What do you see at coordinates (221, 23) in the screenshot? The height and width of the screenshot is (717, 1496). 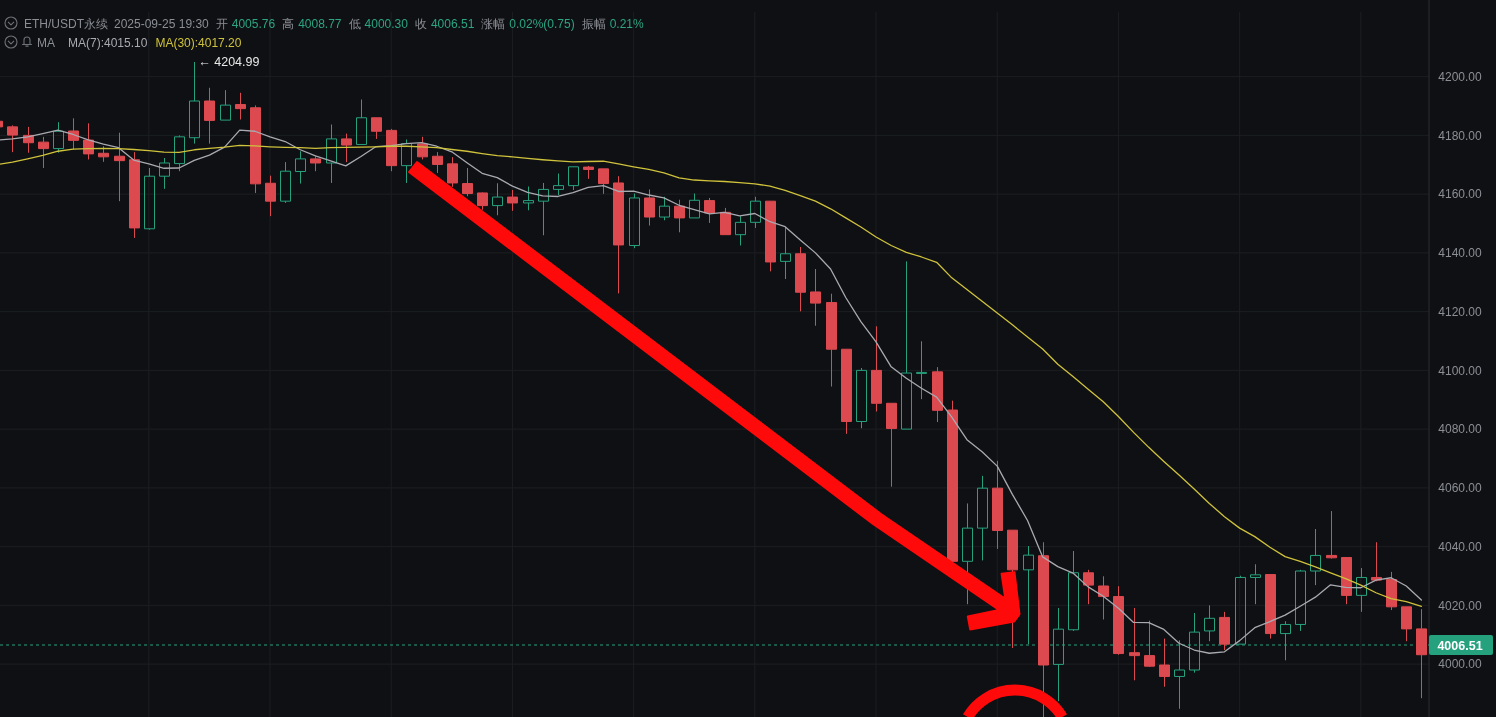 I see `annotation: 开` at bounding box center [221, 23].